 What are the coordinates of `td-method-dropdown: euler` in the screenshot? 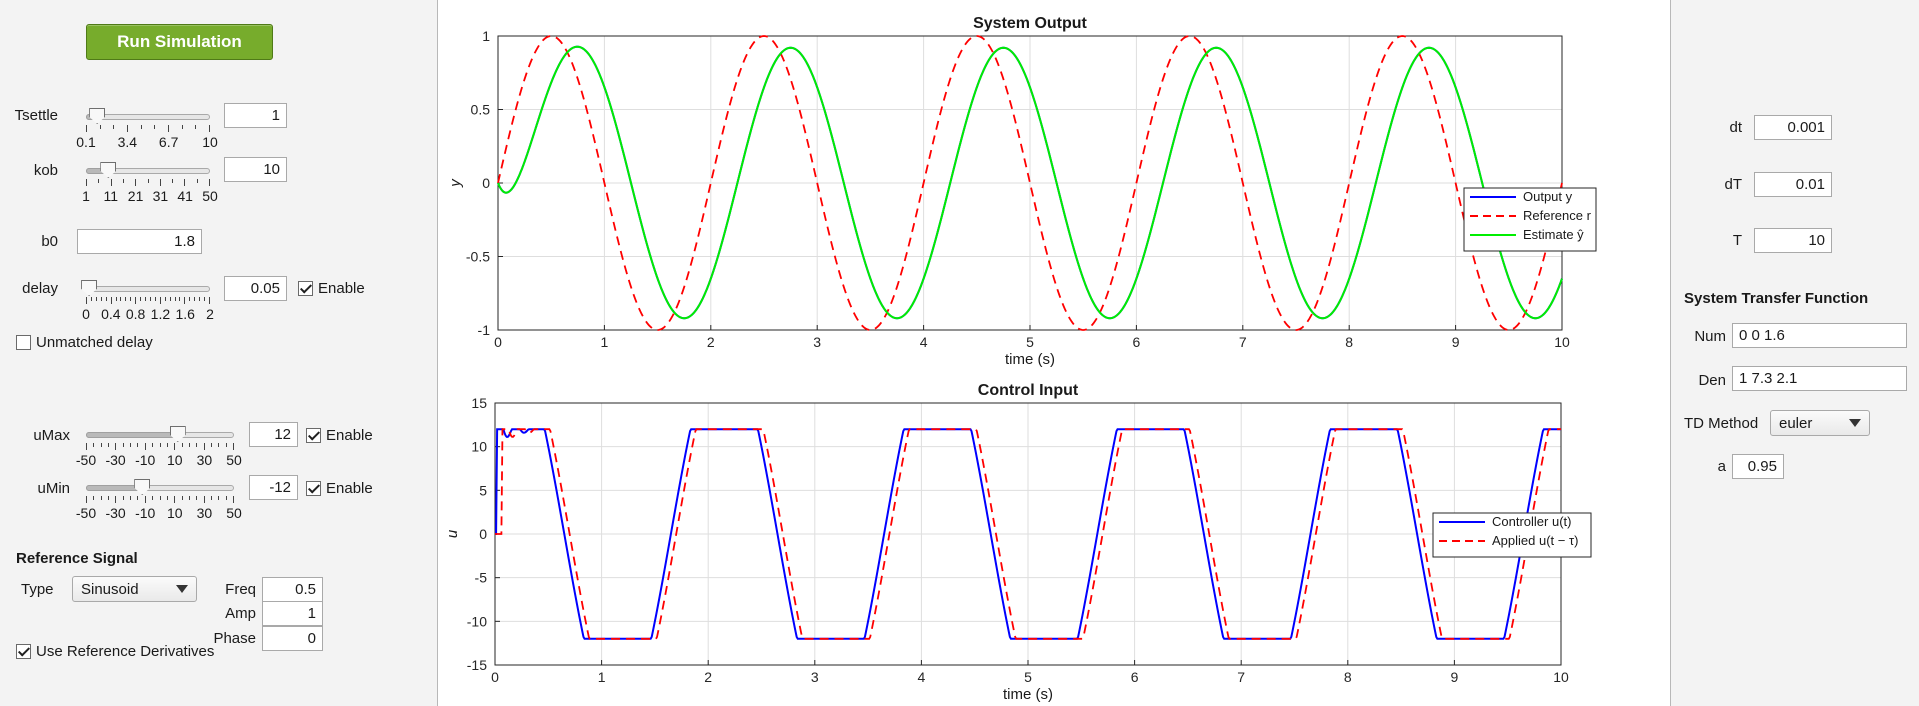 It's located at (1820, 423).